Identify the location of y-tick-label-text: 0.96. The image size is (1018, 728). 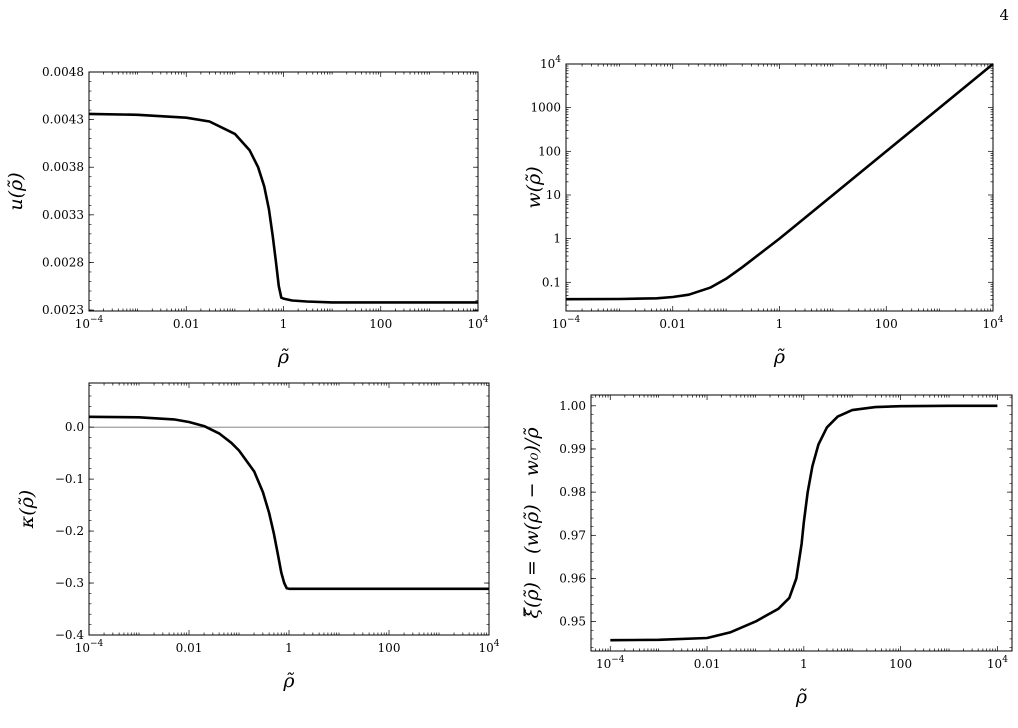
(572, 578).